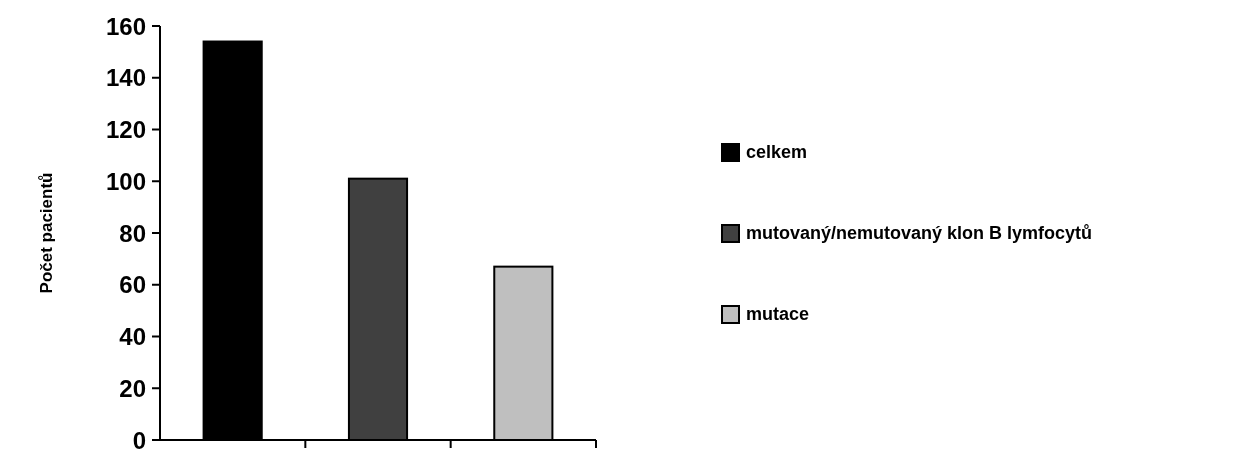 Image resolution: width=1251 pixels, height=461 pixels. Describe the element at coordinates (125, 78) in the screenshot. I see `y-tick-label: 140` at that location.